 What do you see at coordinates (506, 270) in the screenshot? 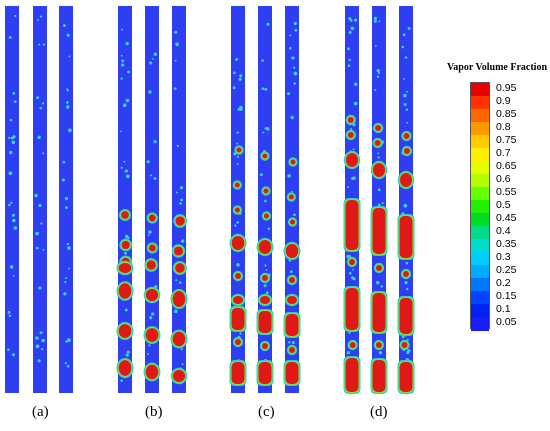
I see `legend-tick-label: 0.25` at bounding box center [506, 270].